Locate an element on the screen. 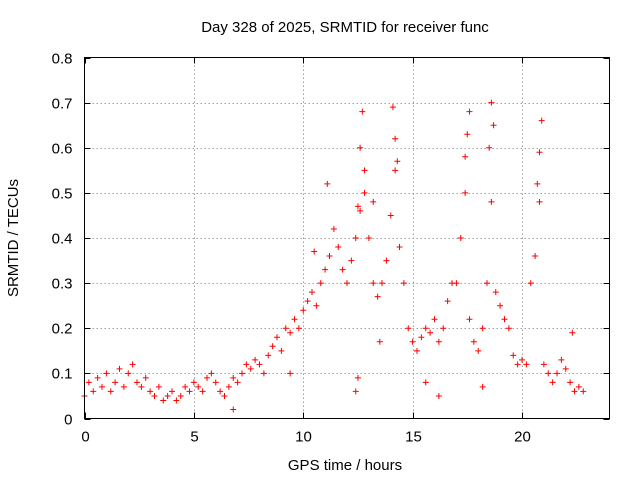 This screenshot has height=480, width=640. x-tick-label: 10 is located at coordinates (303, 437).